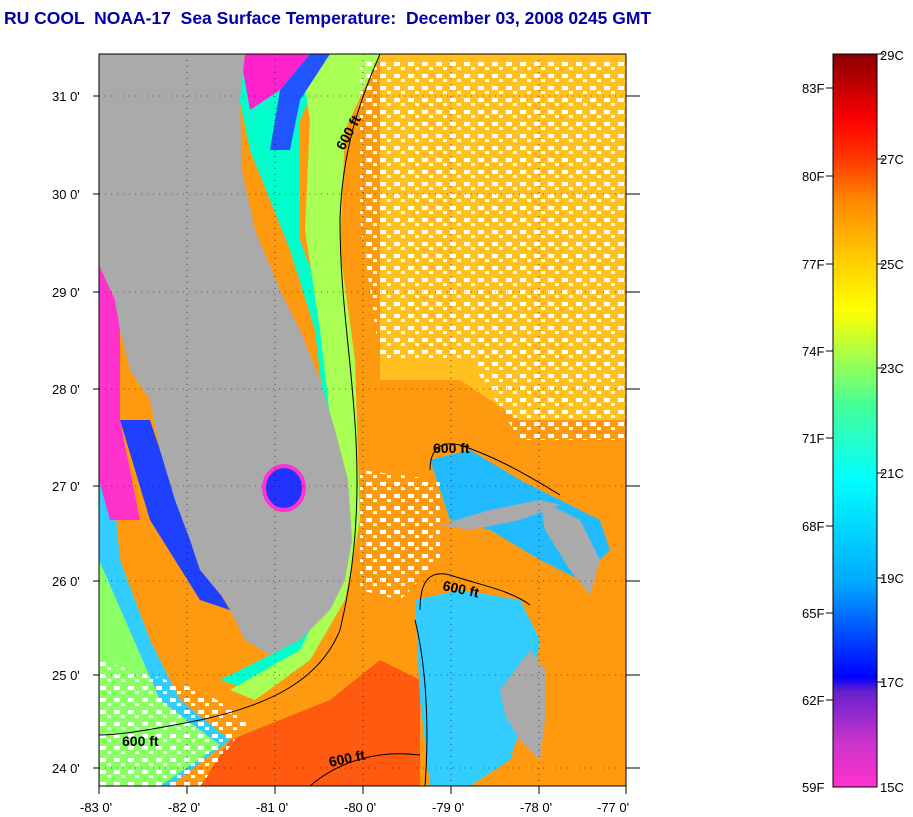 The height and width of the screenshot is (817, 913). I want to click on contour-label-bahamas: 600 ft, so click(451, 448).